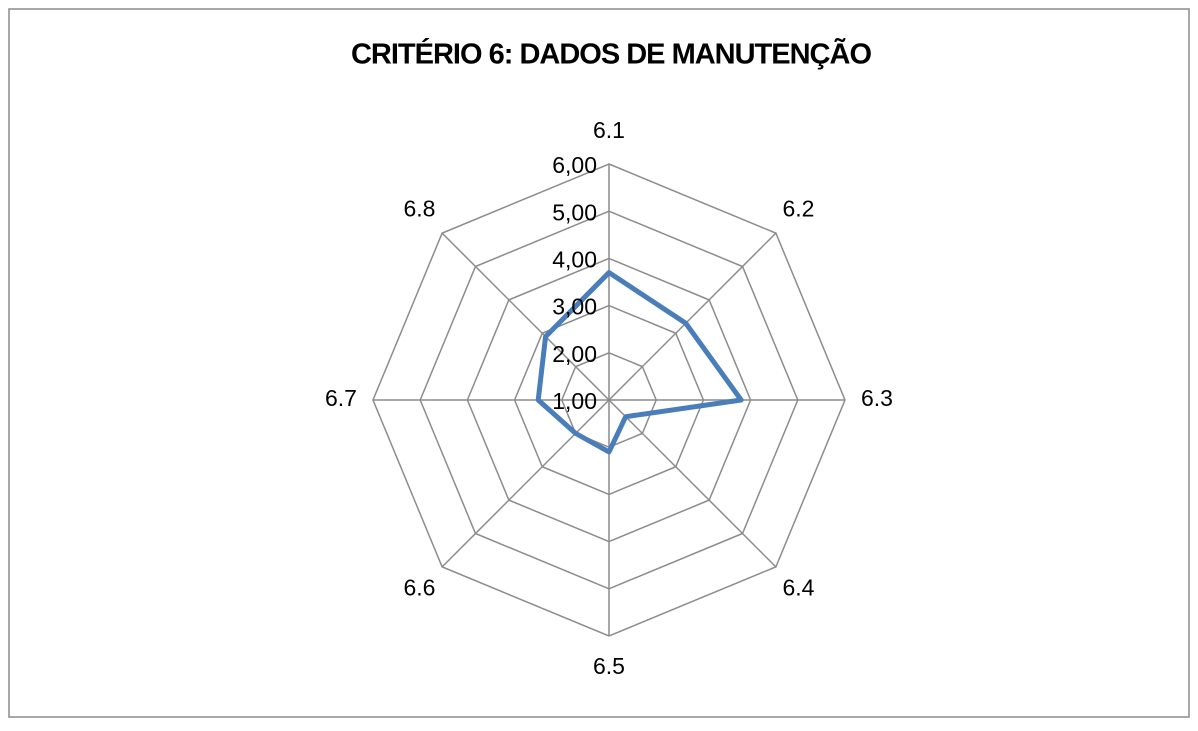 The image size is (1198, 731). What do you see at coordinates (609, 130) in the screenshot?
I see `category-label: 6.1` at bounding box center [609, 130].